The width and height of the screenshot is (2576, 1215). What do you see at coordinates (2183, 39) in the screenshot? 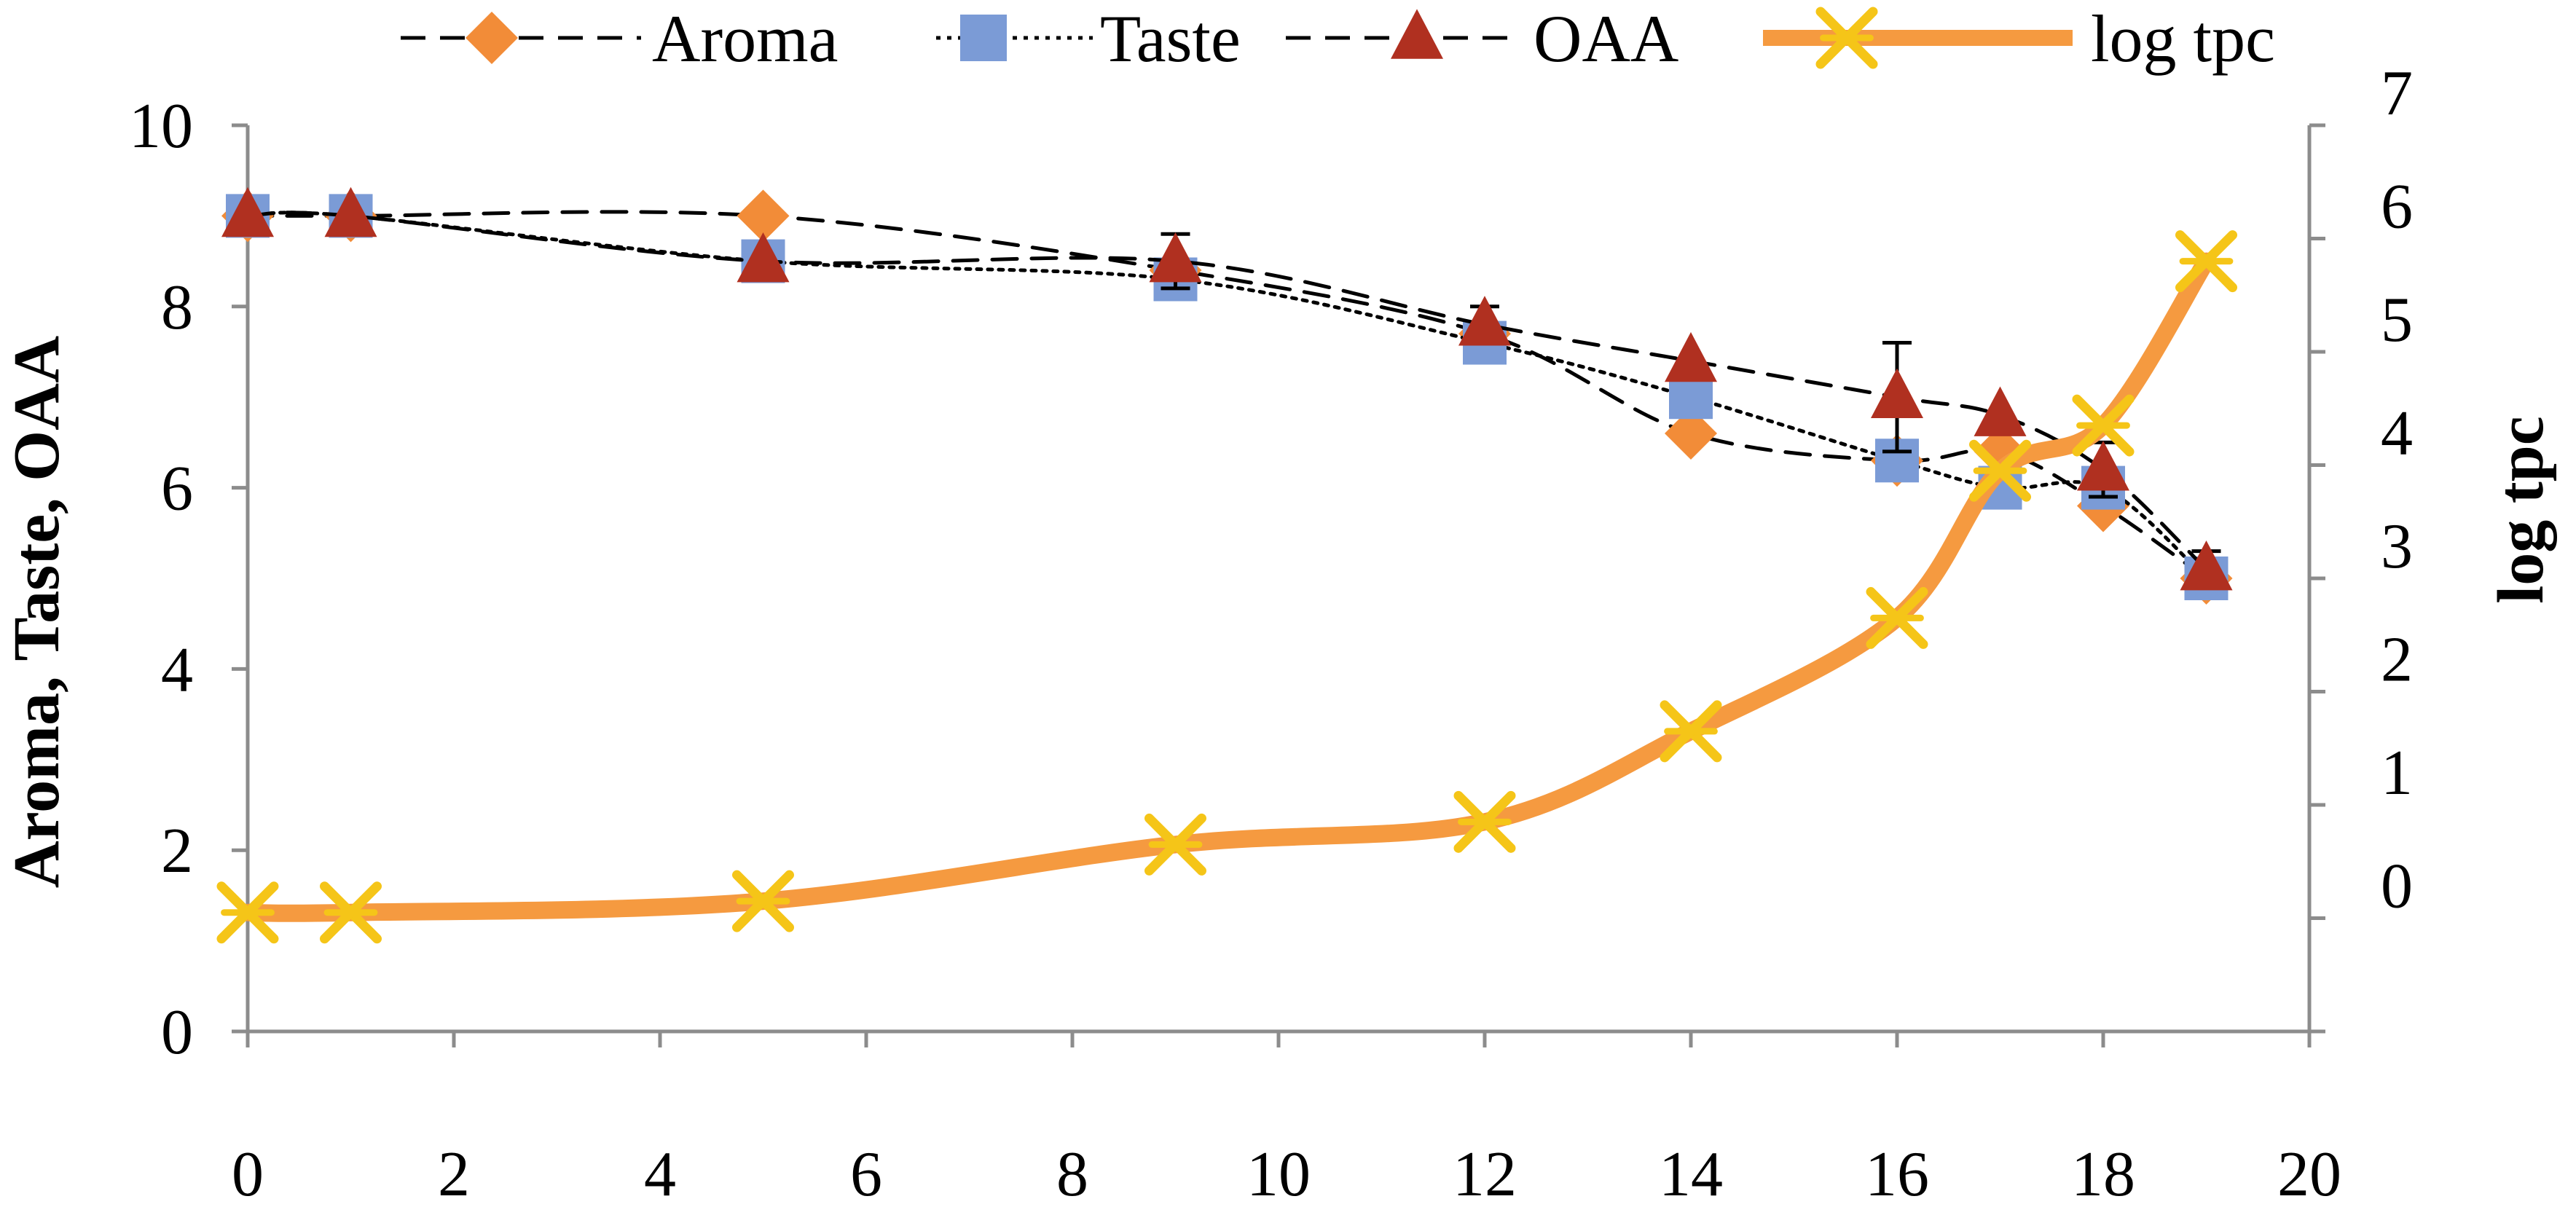
I see `legend-label: log tpc` at bounding box center [2183, 39].